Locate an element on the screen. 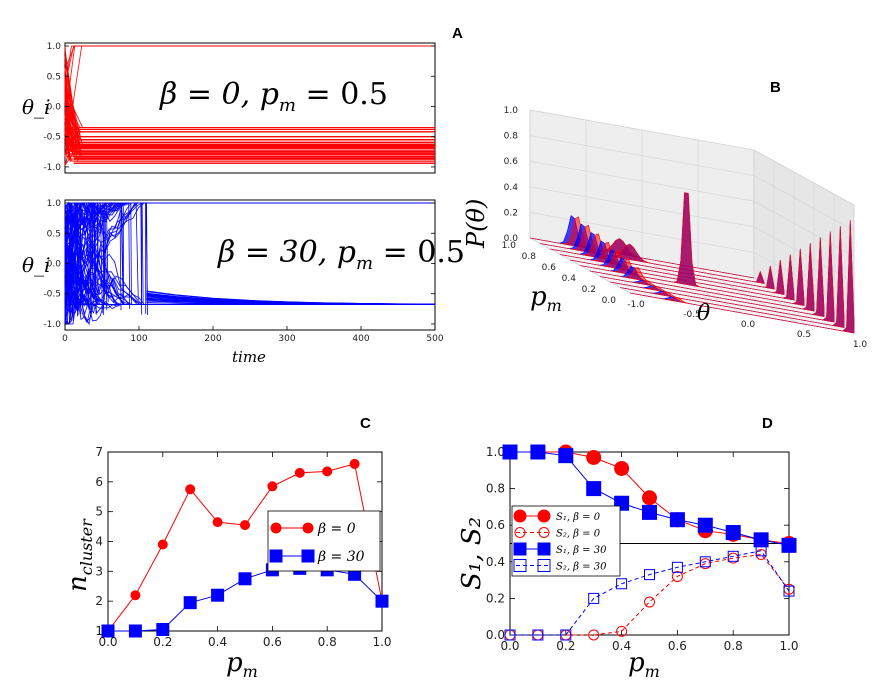 This screenshot has width=872, height=683. panel-a-bottom-annotation: β = 30, pm = 0.5 is located at coordinates (341, 254).